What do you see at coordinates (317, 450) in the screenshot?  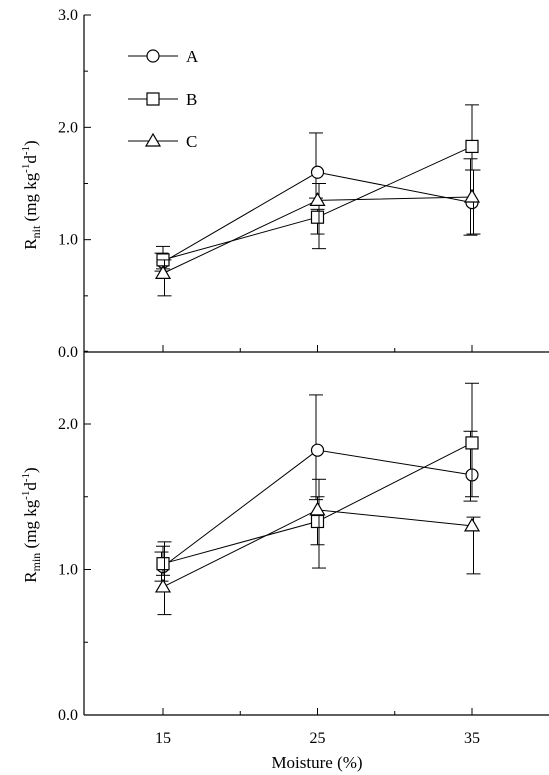 I see `marker-A-bottom` at bounding box center [317, 450].